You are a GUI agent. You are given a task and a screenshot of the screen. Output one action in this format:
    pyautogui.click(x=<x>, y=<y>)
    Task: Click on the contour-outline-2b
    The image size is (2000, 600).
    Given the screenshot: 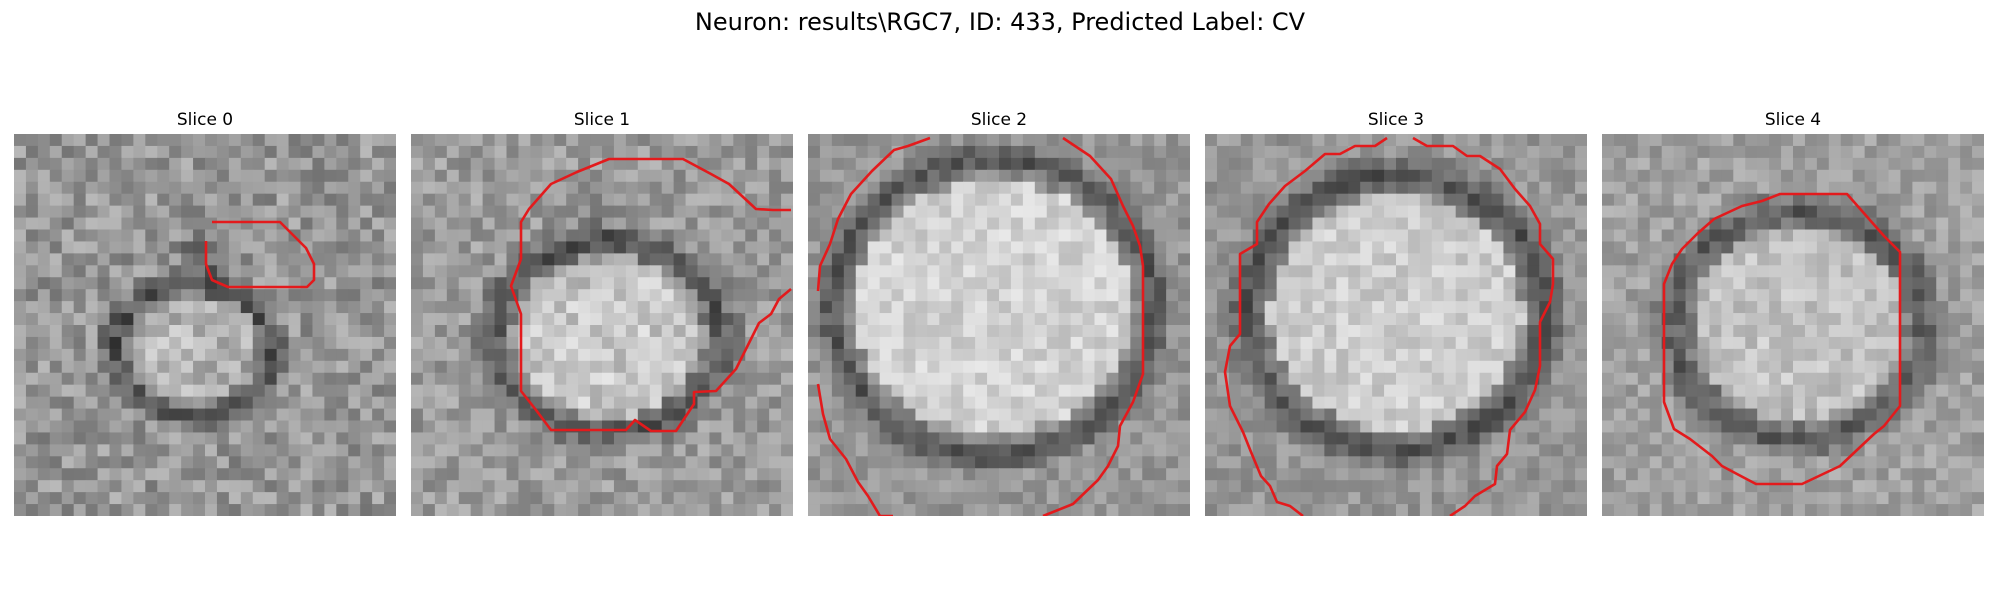 What is the action you would take?
    pyautogui.click(x=1093, y=326)
    